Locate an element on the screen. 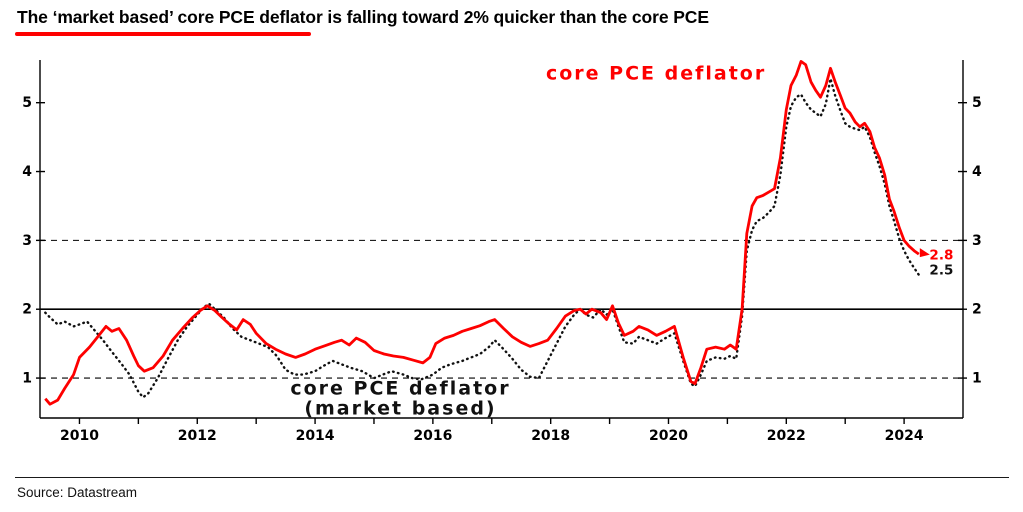  x-axis-label-2018: 2018 is located at coordinates (550, 436).